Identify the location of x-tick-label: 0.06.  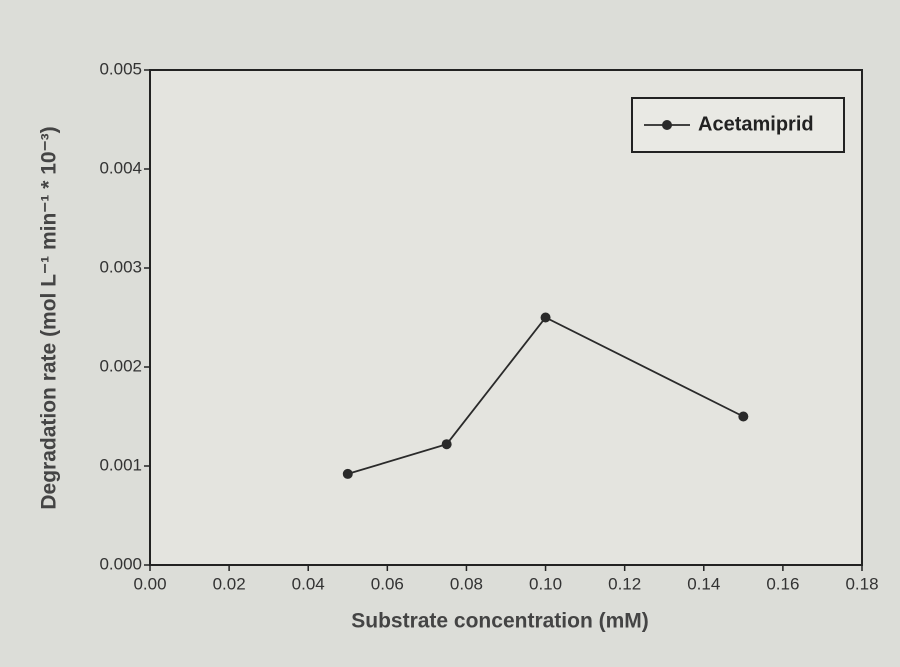
(387, 583).